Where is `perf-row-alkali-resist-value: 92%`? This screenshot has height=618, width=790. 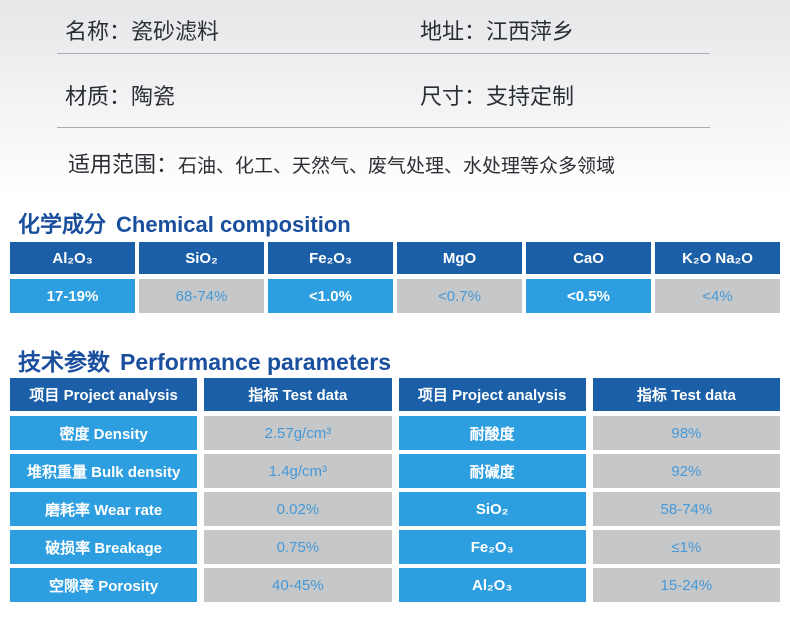
perf-row-alkali-resist-value: 92% is located at coordinates (686, 471).